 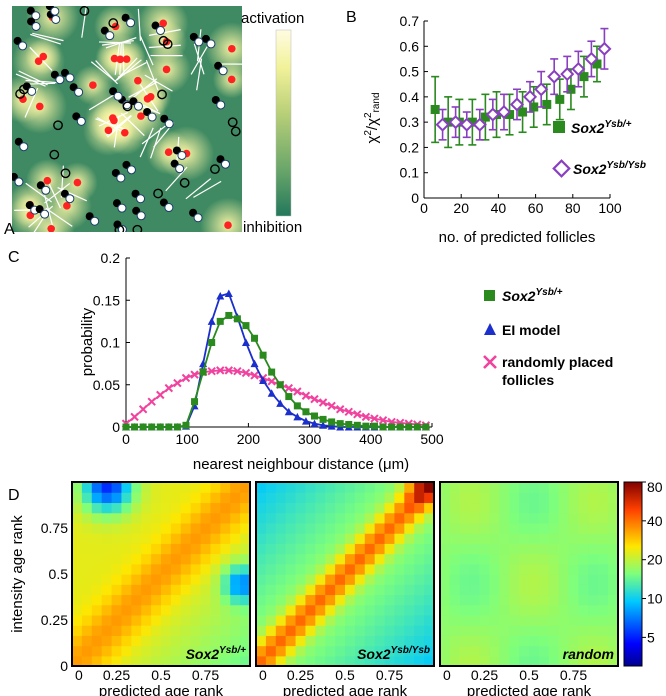 What do you see at coordinates (276, 360) in the screenshot?
I see `series-line` at bounding box center [276, 360].